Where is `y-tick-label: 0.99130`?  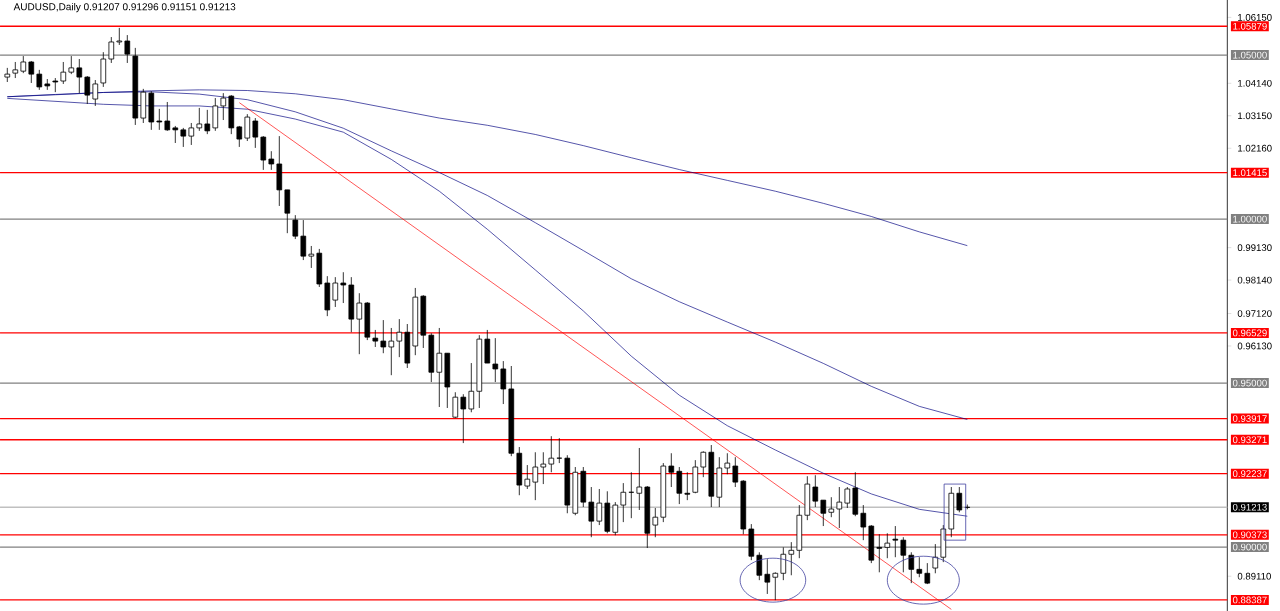
y-tick-label: 0.99130 is located at coordinates (1254, 247).